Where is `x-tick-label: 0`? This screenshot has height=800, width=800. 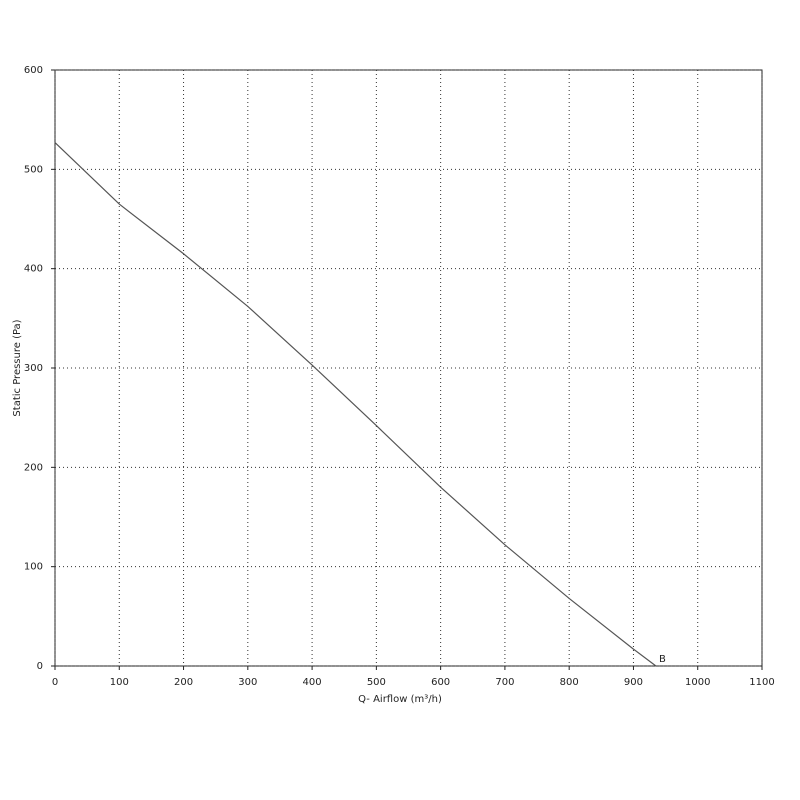
x-tick-label: 0 is located at coordinates (55, 682).